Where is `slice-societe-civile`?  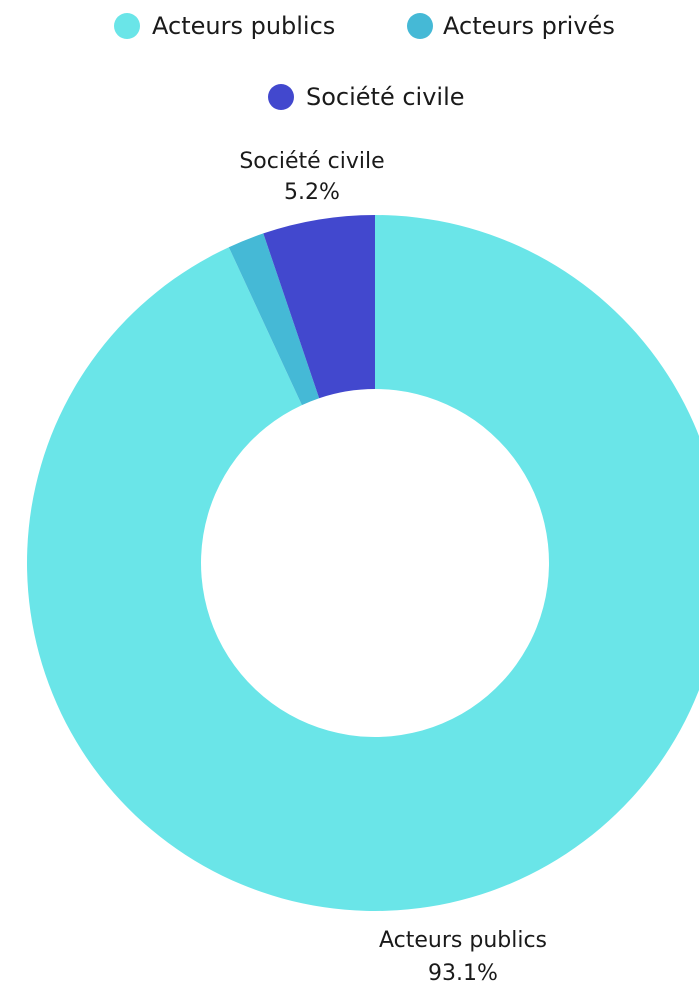 slice-societe-civile is located at coordinates (319, 307).